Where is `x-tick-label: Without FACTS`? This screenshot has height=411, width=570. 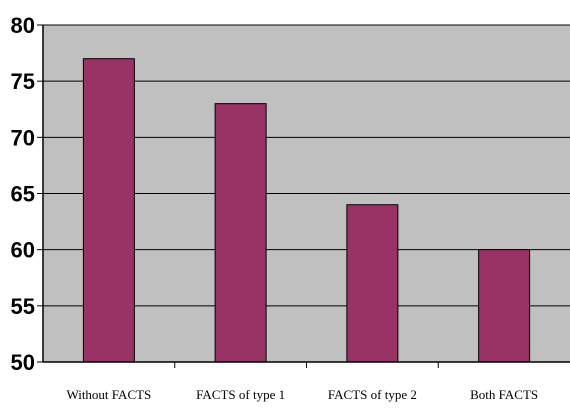 x-tick-label: Without FACTS is located at coordinates (108, 394).